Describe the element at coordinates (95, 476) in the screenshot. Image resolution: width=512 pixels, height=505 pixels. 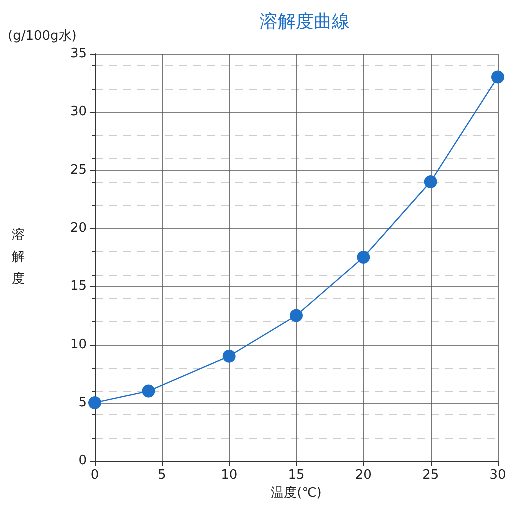
I see `x-tick-label: 0` at that location.